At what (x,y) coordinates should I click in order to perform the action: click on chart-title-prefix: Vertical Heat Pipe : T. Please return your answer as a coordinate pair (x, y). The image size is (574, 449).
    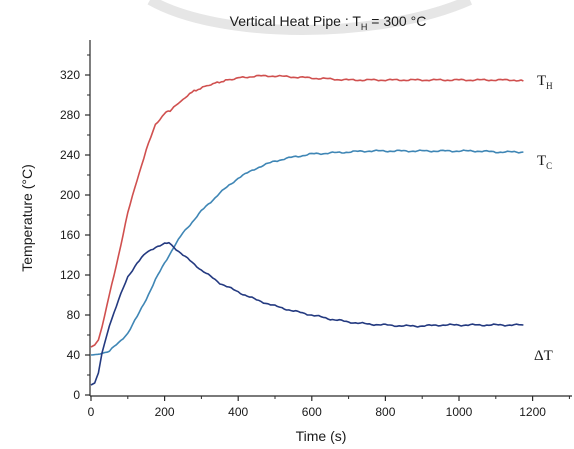
    Looking at the image, I should click on (296, 21).